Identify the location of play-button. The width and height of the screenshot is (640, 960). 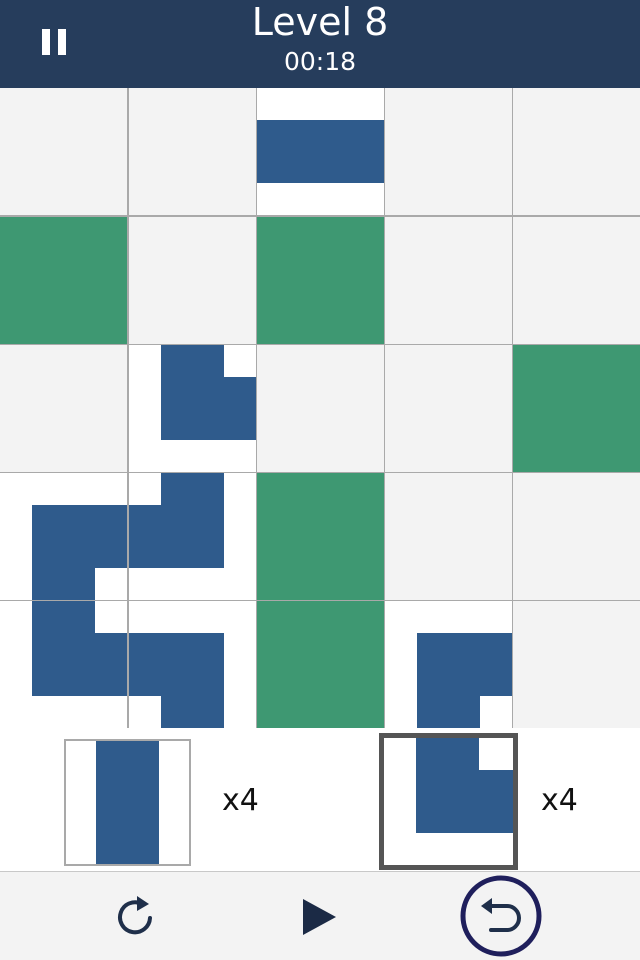
(318, 917).